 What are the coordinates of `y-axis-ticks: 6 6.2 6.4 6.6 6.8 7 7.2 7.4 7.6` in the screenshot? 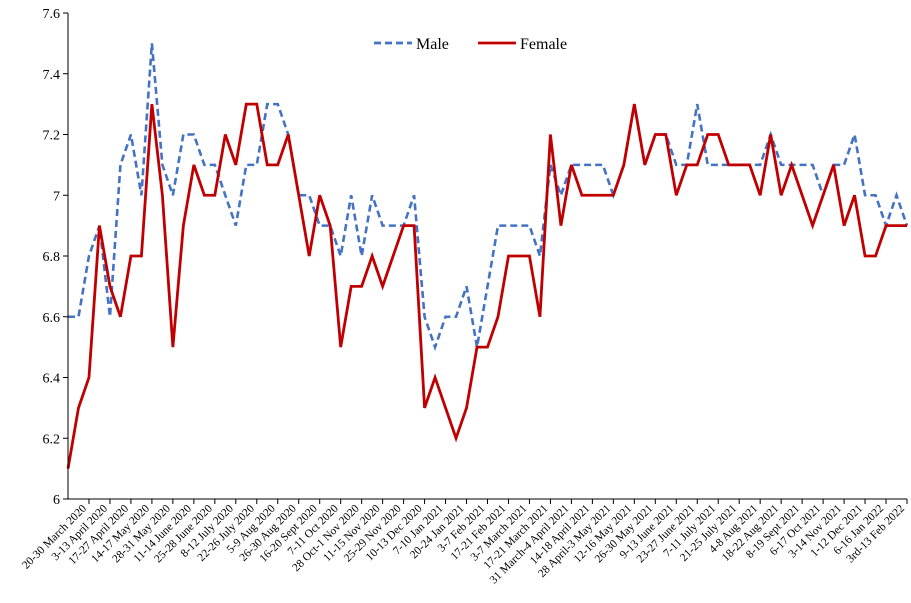 It's located at (55, 257).